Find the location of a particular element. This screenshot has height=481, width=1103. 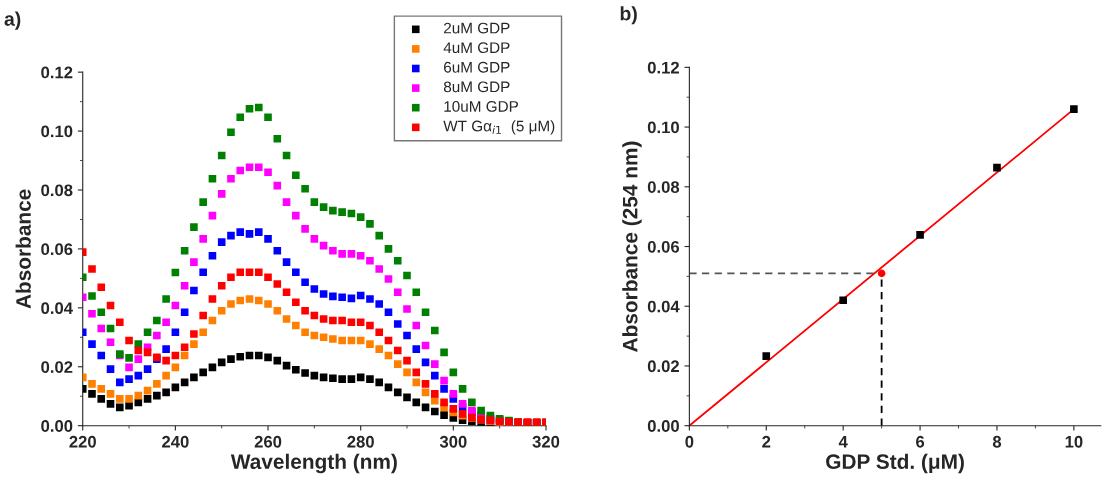

x-tick-label: 10 is located at coordinates (1074, 441).